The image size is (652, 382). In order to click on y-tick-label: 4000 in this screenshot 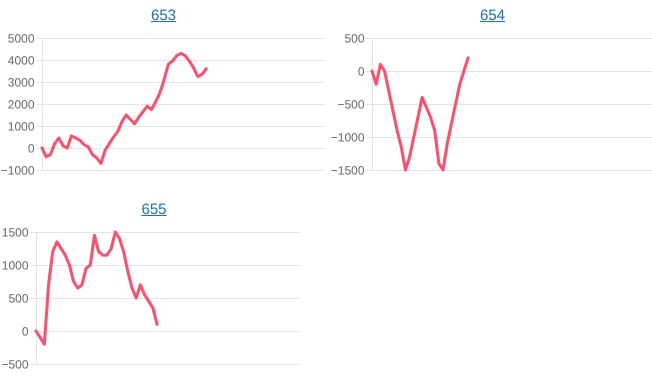, I will do `click(21, 61)`.